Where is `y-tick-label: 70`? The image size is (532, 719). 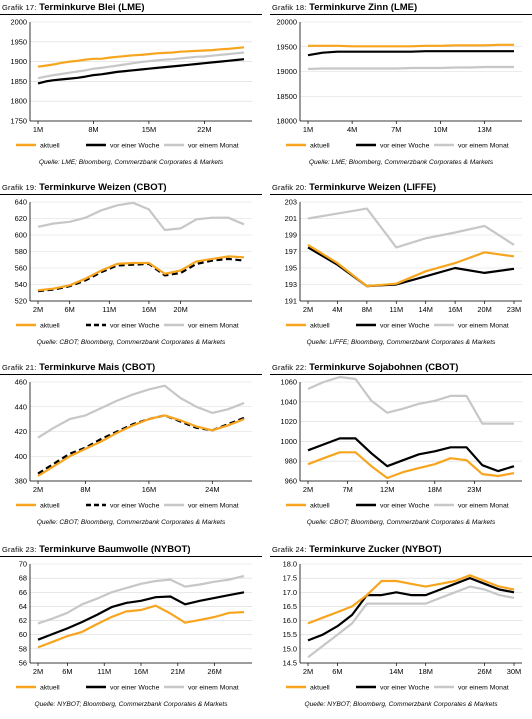
y-tick-label: 70 is located at coordinates (23, 564).